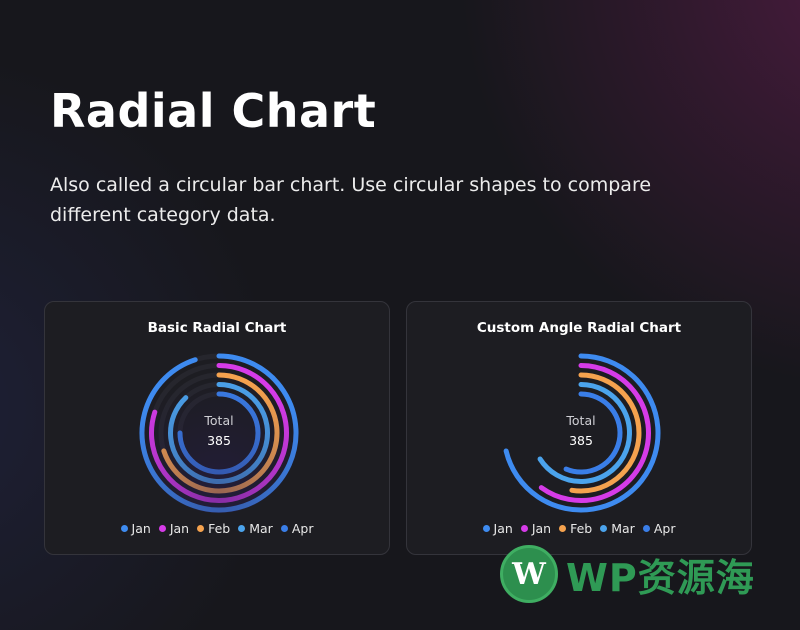 The height and width of the screenshot is (630, 800). What do you see at coordinates (213, 111) in the screenshot?
I see `page-title: Radial Chart` at bounding box center [213, 111].